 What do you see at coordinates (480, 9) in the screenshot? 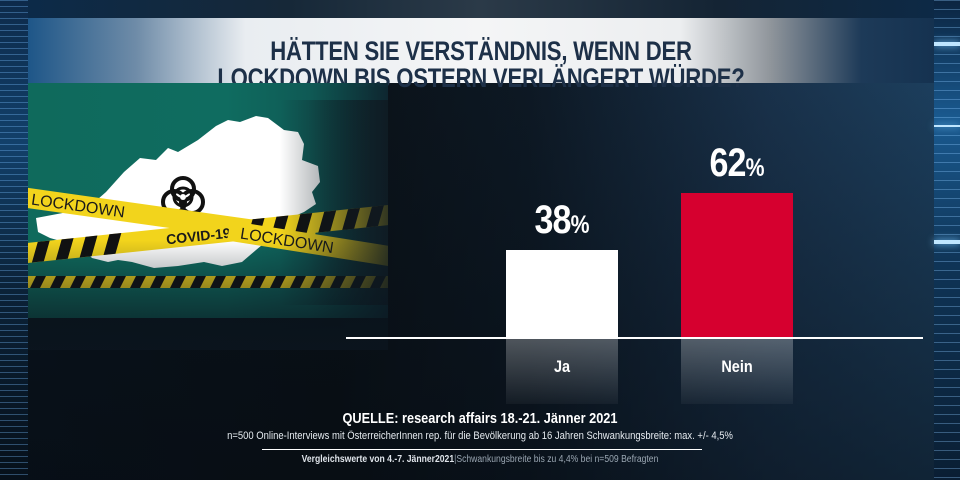
I see `top-background-strip` at bounding box center [480, 9].